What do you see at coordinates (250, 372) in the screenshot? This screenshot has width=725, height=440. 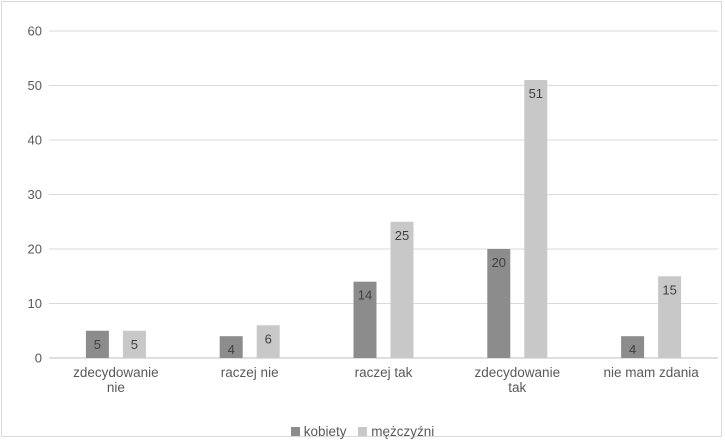 I see `x-tick-label-1-0: raczej nie` at bounding box center [250, 372].